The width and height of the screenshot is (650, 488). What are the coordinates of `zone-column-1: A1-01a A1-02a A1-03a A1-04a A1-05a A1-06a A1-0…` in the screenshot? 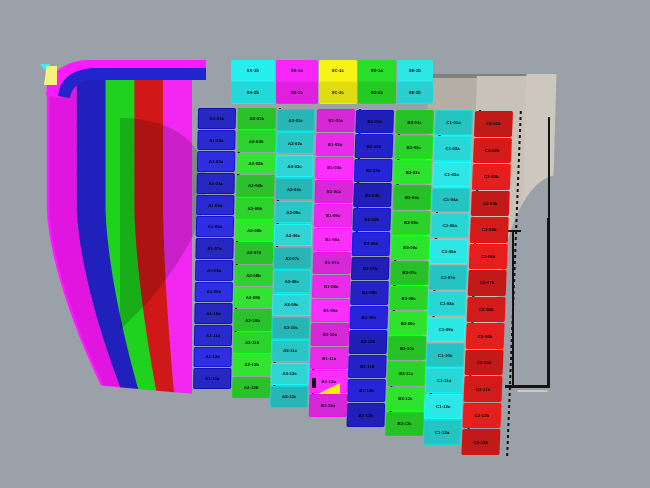 It's located at (214, 249).